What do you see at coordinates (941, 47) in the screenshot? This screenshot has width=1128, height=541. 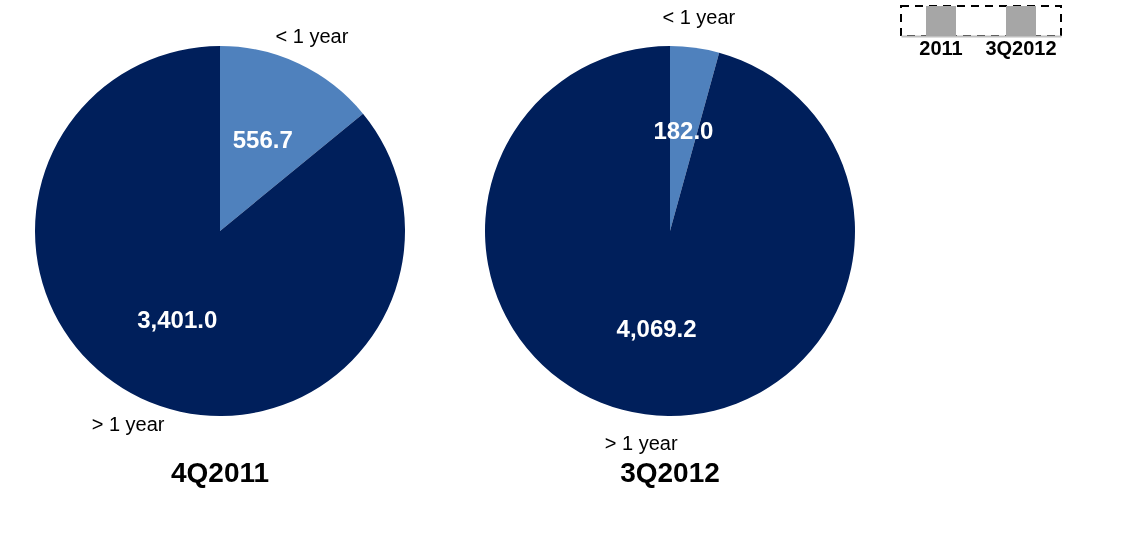 I see `x-tick-label: 2011` at bounding box center [941, 47].